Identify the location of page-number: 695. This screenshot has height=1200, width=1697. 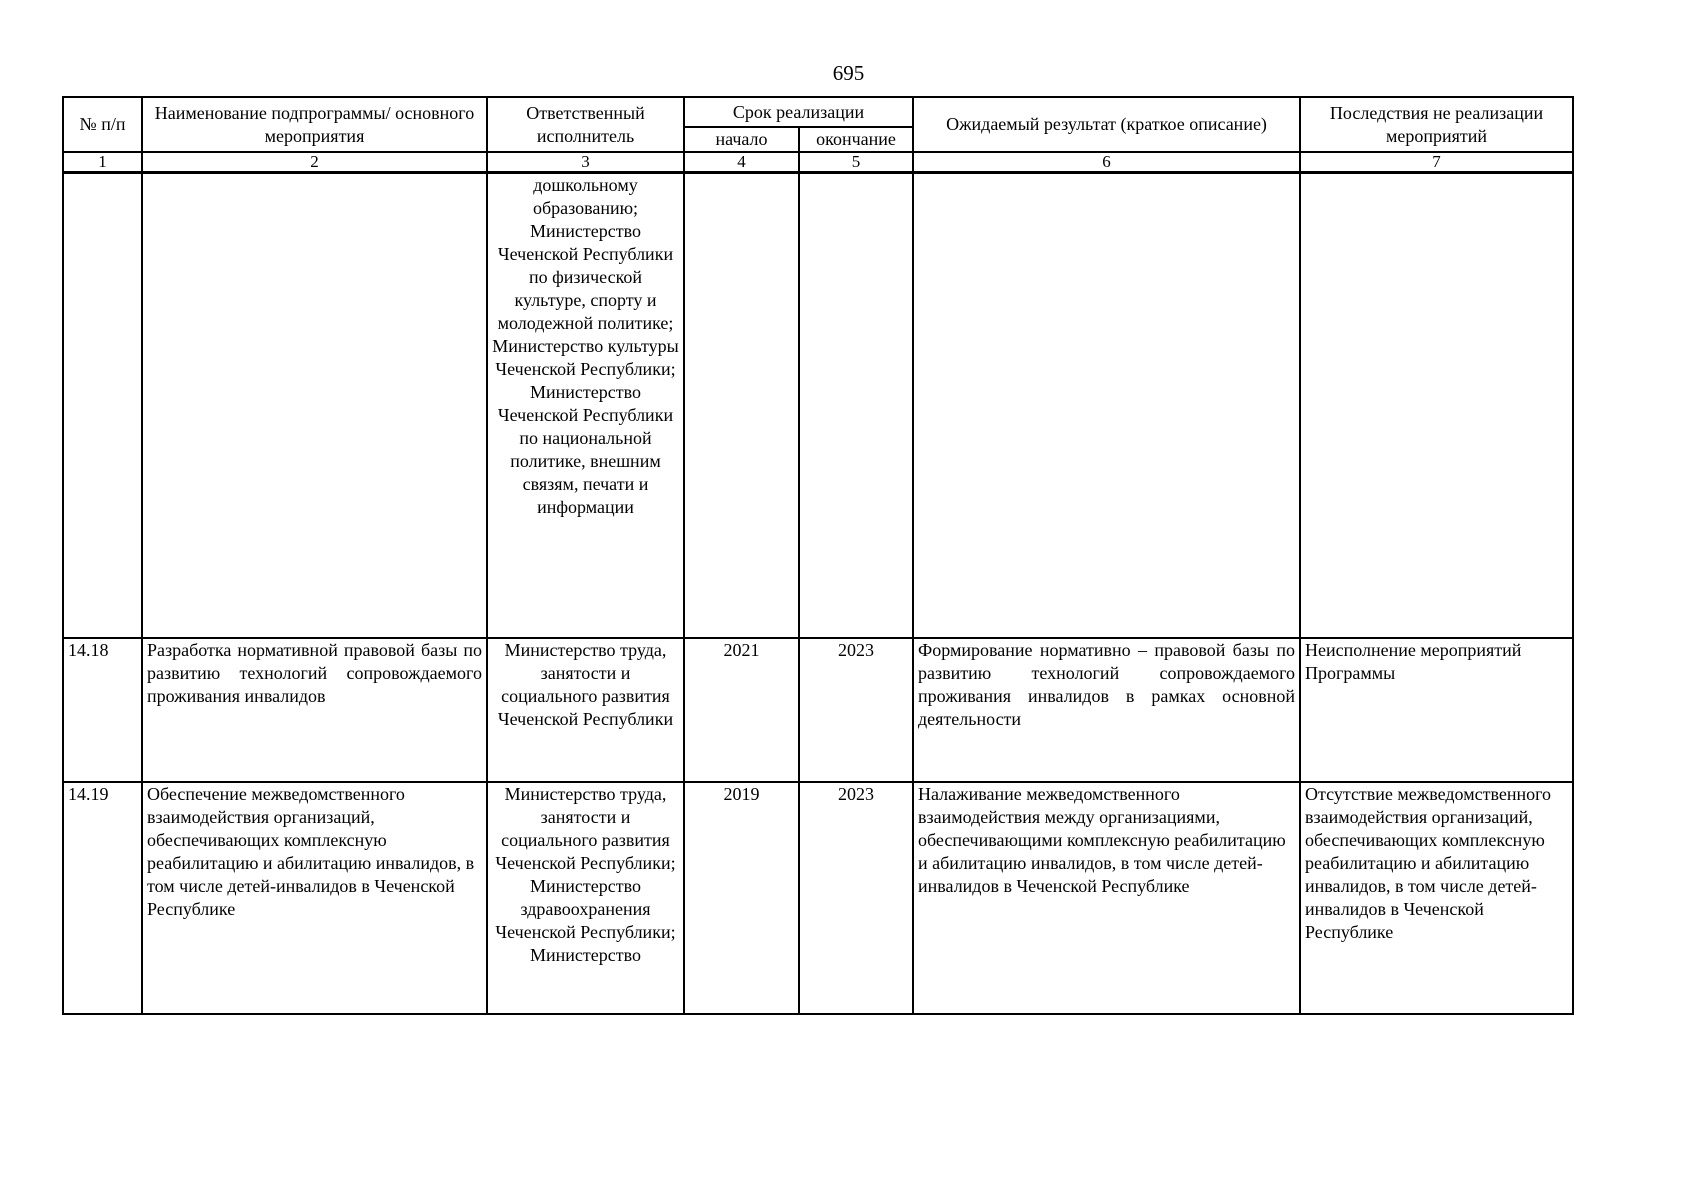
(848, 73).